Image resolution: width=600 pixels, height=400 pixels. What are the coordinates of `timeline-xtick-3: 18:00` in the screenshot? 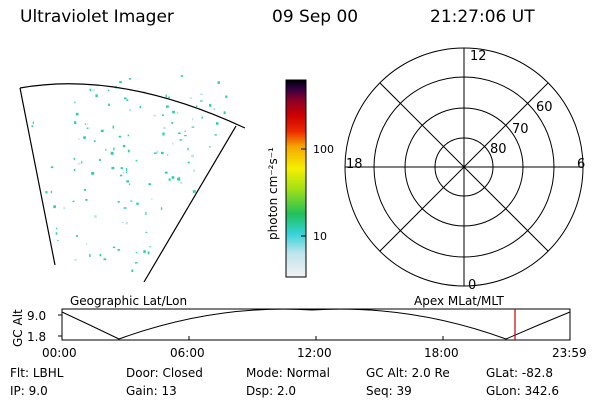 It's located at (441, 353).